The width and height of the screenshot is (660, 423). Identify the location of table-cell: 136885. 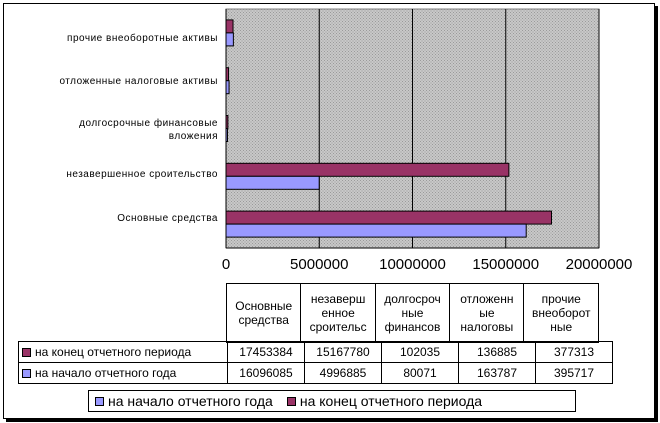
(497, 352).